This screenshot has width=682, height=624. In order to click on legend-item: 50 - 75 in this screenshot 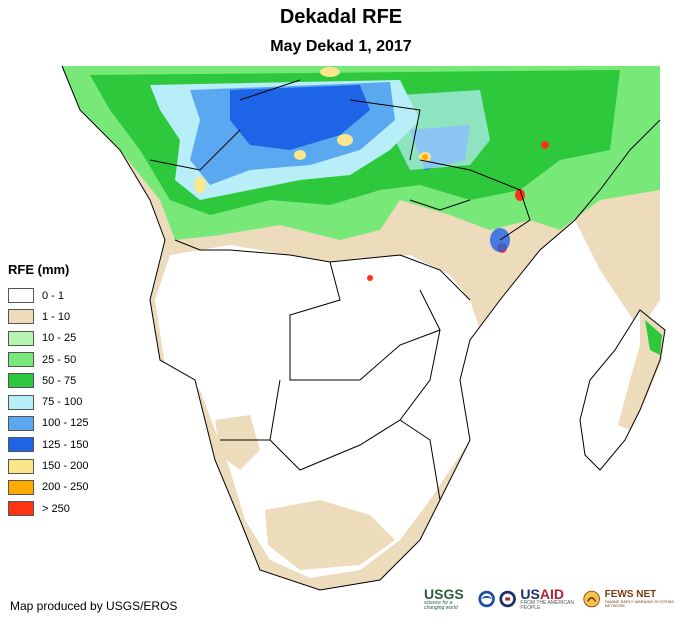, I will do `click(48, 380)`.